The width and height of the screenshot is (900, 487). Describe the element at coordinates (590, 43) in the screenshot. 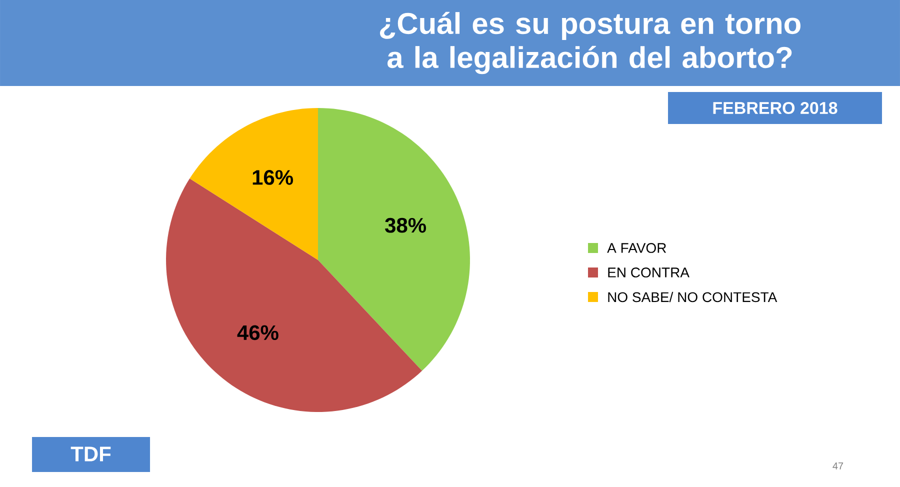

I see `chart-title: ¿Cuál es su postura en torno a la legalización del aborto?` at that location.